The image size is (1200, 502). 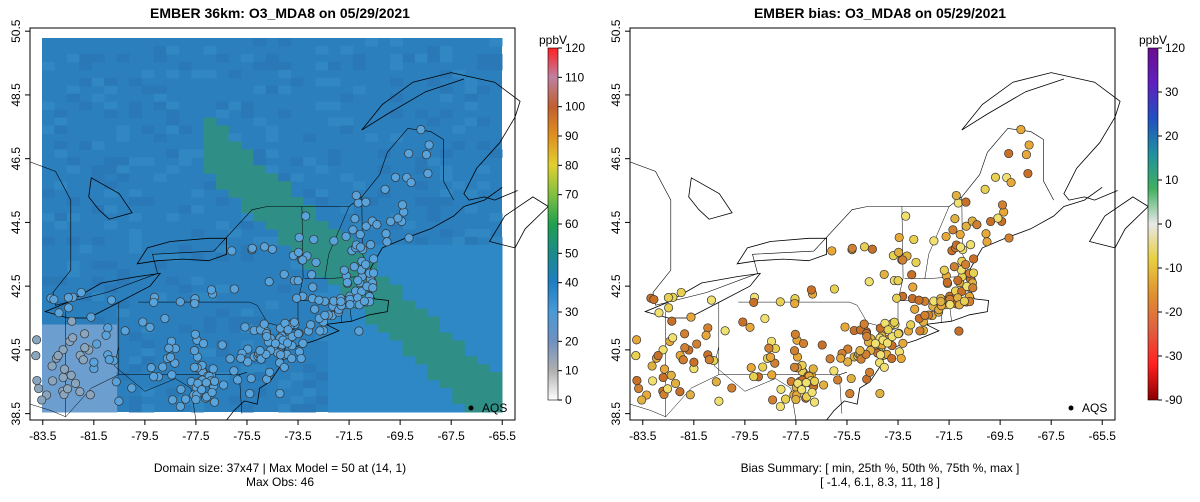 I want to click on colorbar-tick-label: 50, so click(x=572, y=253).